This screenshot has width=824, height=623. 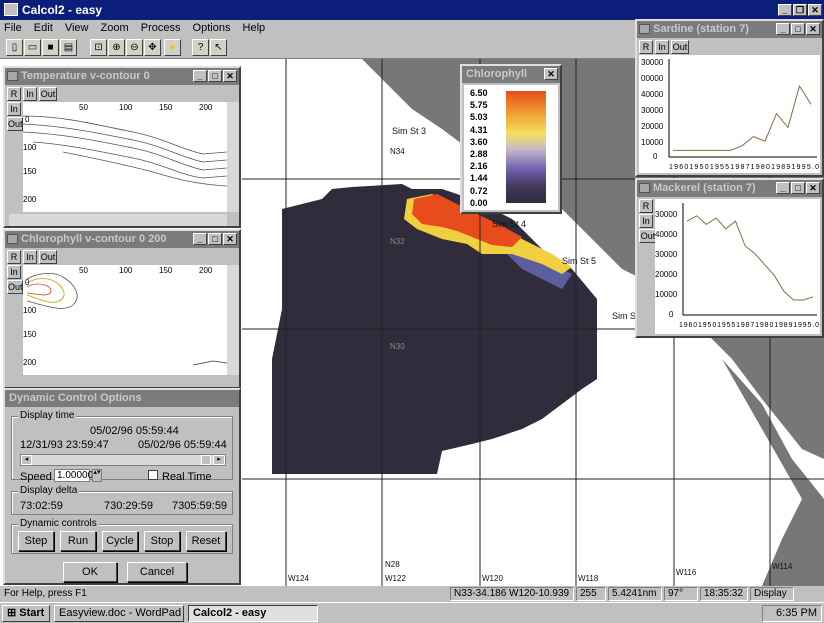 What do you see at coordinates (118, 220) in the screenshot?
I see `horizontal-scrollbar` at bounding box center [118, 220].